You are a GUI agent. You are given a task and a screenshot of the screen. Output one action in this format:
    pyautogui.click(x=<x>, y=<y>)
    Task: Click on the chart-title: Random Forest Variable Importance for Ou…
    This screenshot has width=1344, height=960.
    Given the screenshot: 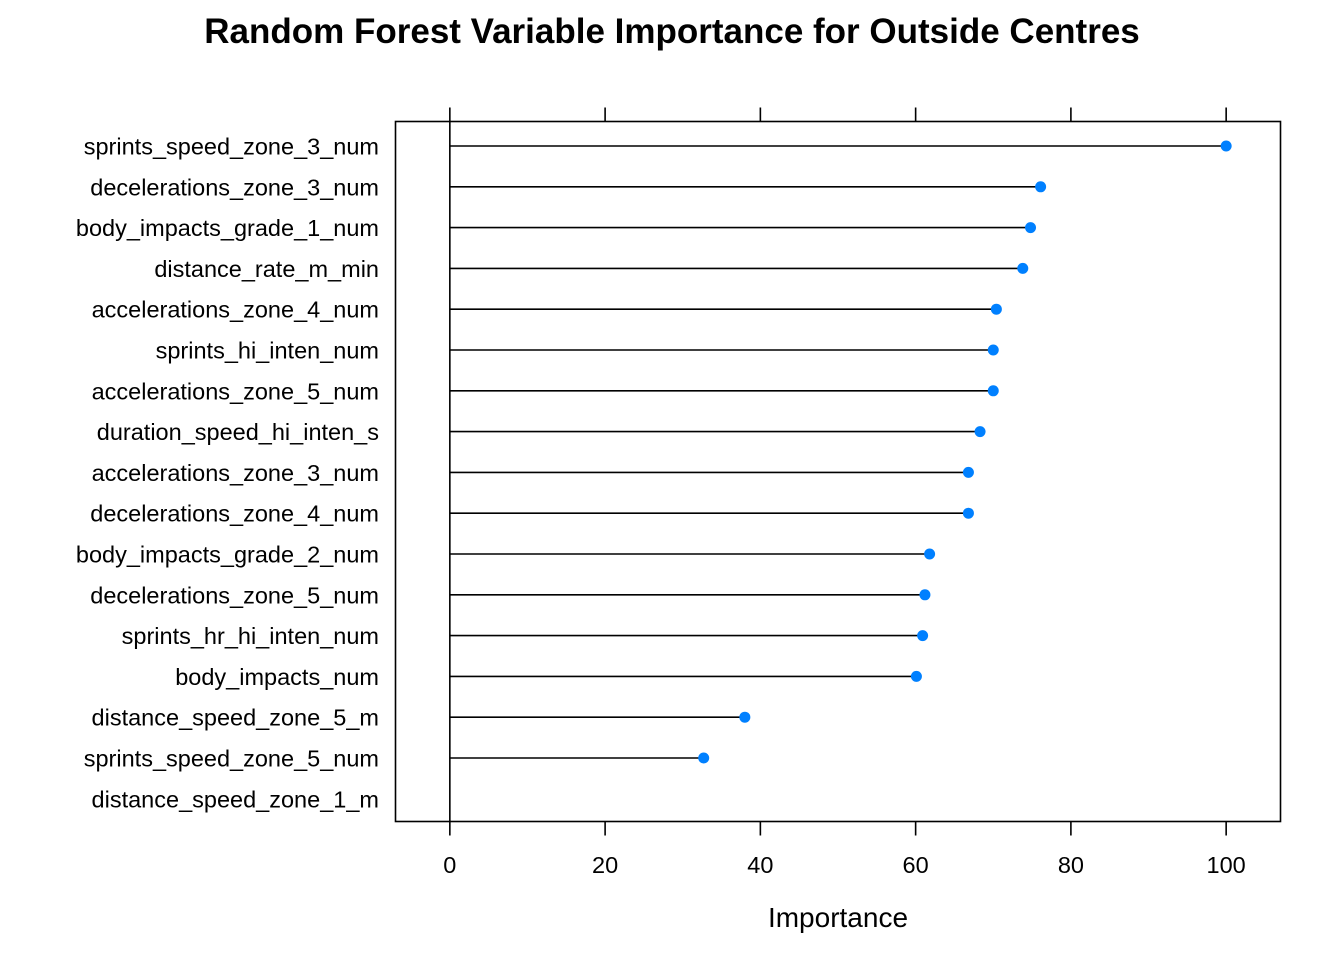 What is the action you would take?
    pyautogui.click(x=672, y=31)
    